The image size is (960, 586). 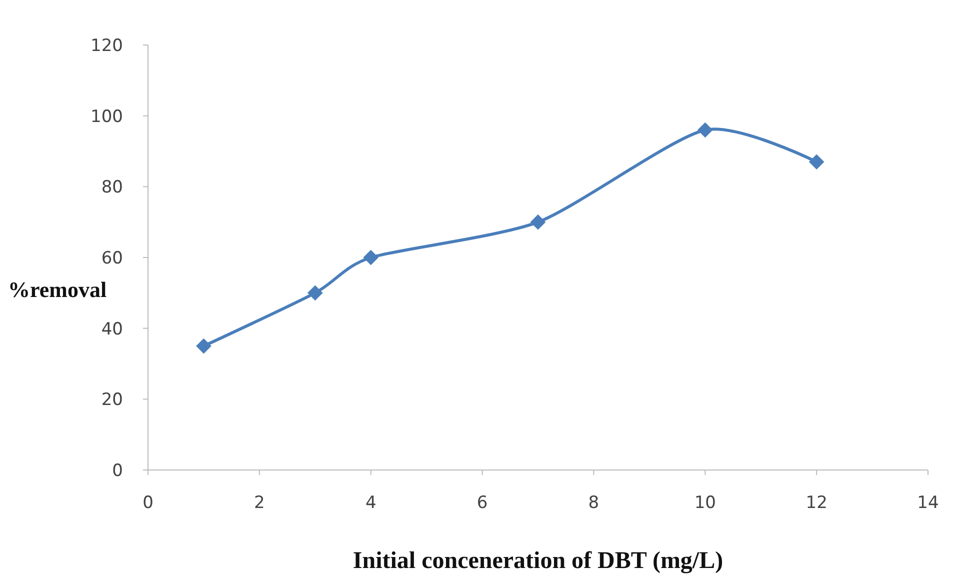 I want to click on y-tick-label: 40, so click(x=112, y=329).